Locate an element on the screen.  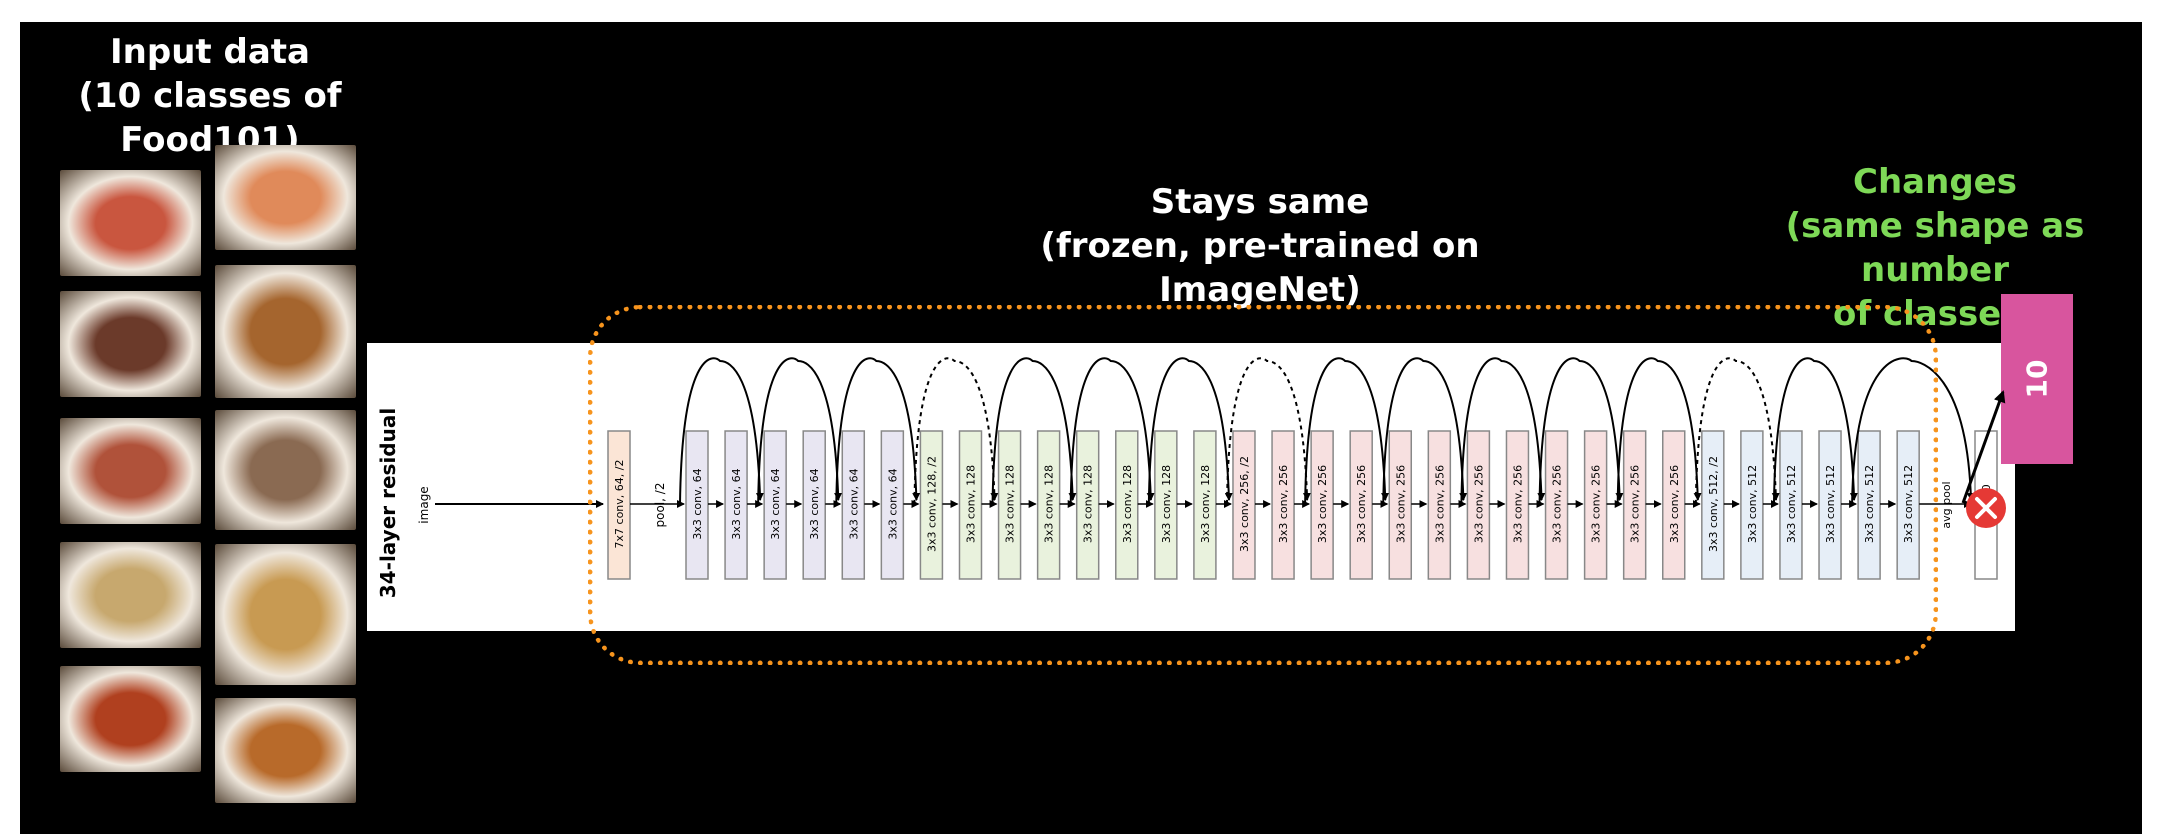
layer-label: 7x7 conv, 64, /2 is located at coordinates (619, 504).